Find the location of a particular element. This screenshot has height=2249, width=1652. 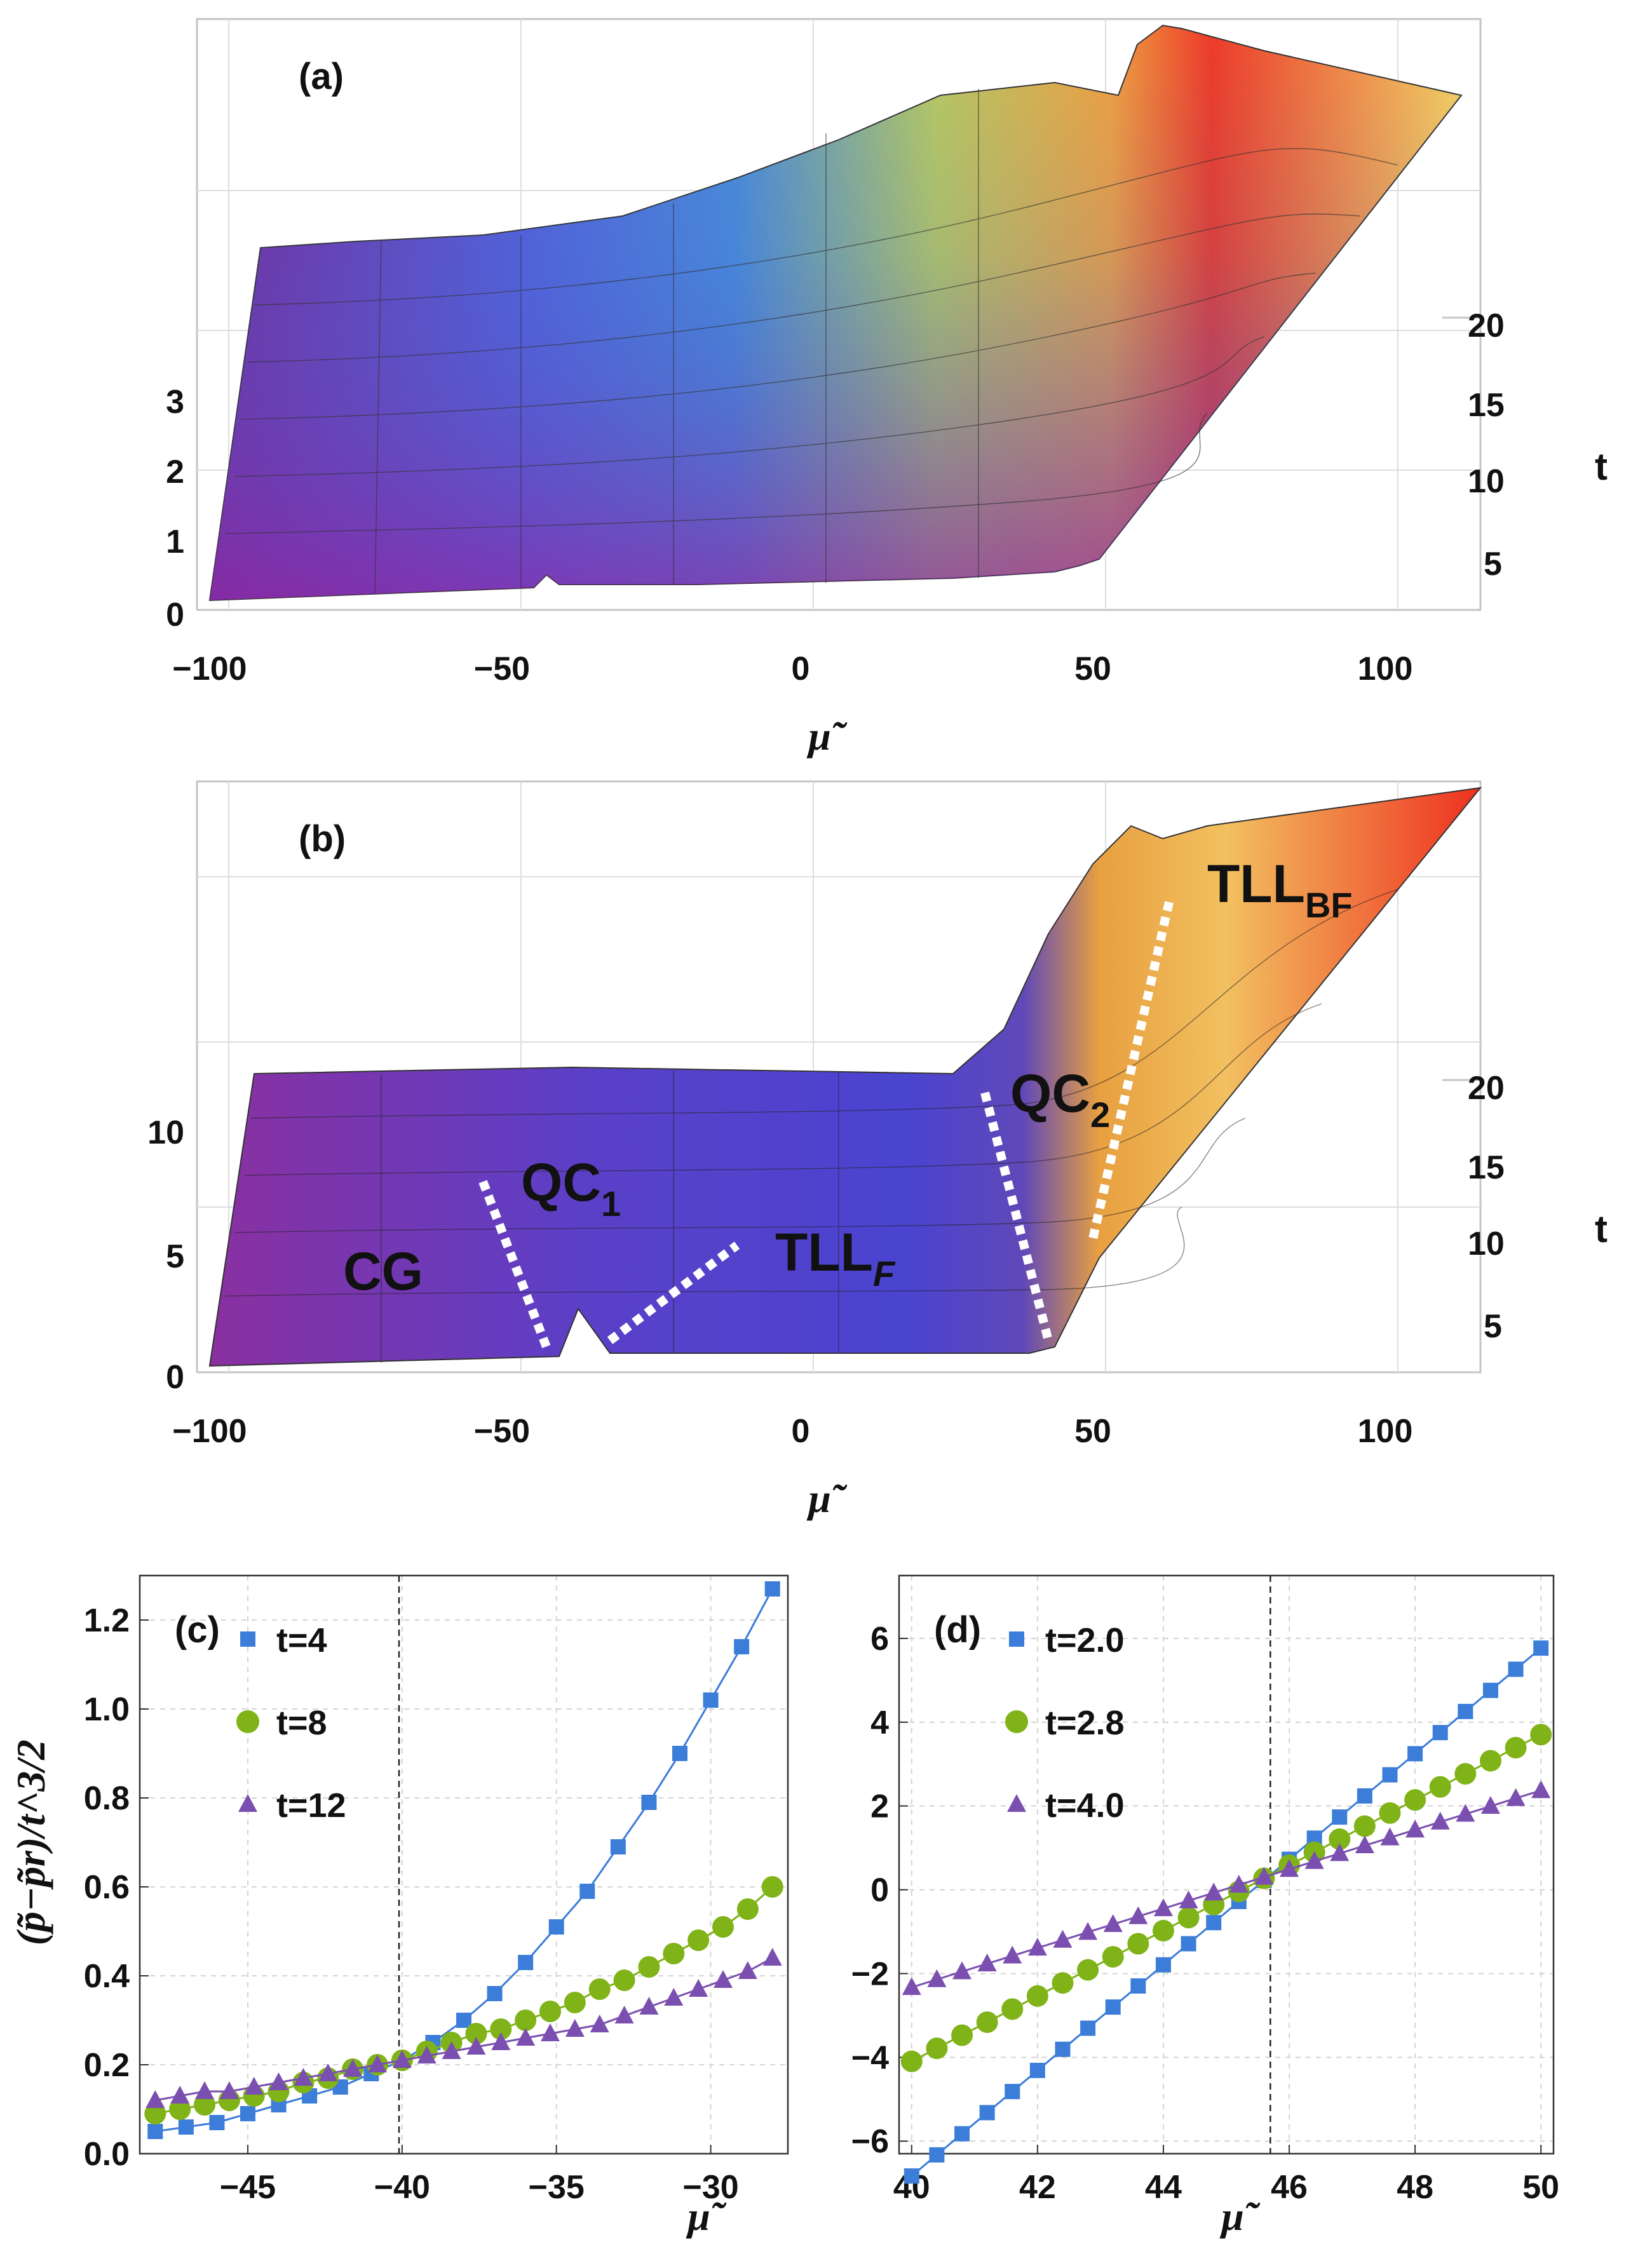

panel-d-x-tick: 44 is located at coordinates (1163, 2187).